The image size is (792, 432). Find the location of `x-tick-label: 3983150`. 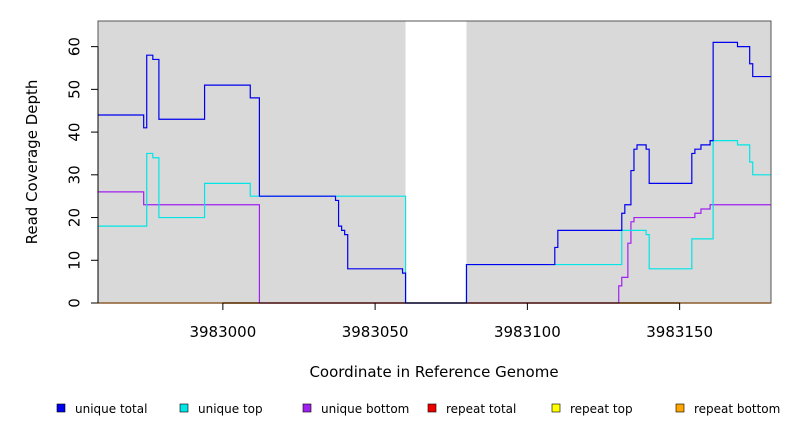

x-tick-label: 3983150 is located at coordinates (679, 332).